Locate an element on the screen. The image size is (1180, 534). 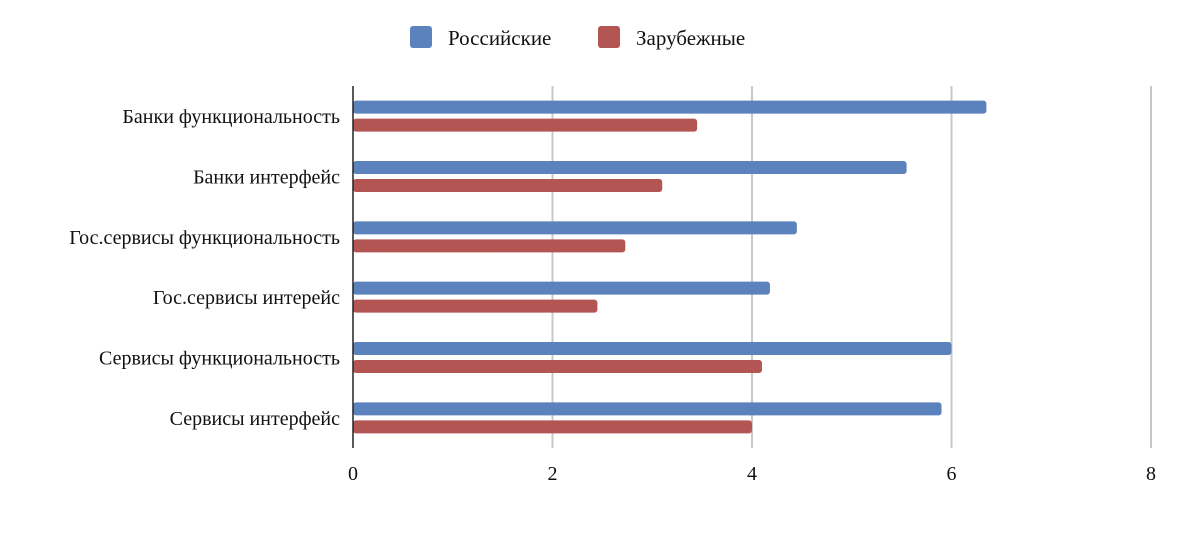
x-tick-label-3: 6 is located at coordinates (952, 474).